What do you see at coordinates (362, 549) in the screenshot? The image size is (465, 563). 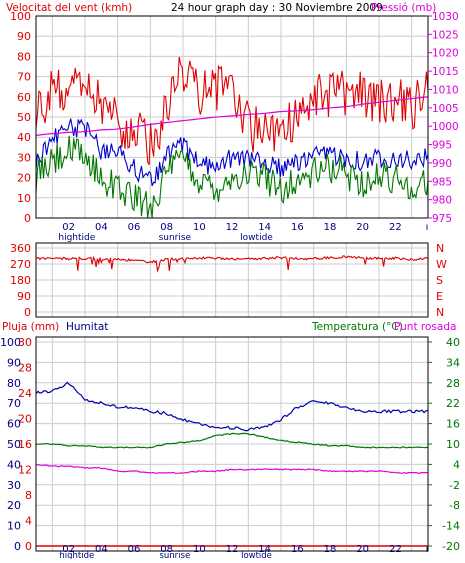 I see `hour-tick-label: 20` at bounding box center [362, 549].